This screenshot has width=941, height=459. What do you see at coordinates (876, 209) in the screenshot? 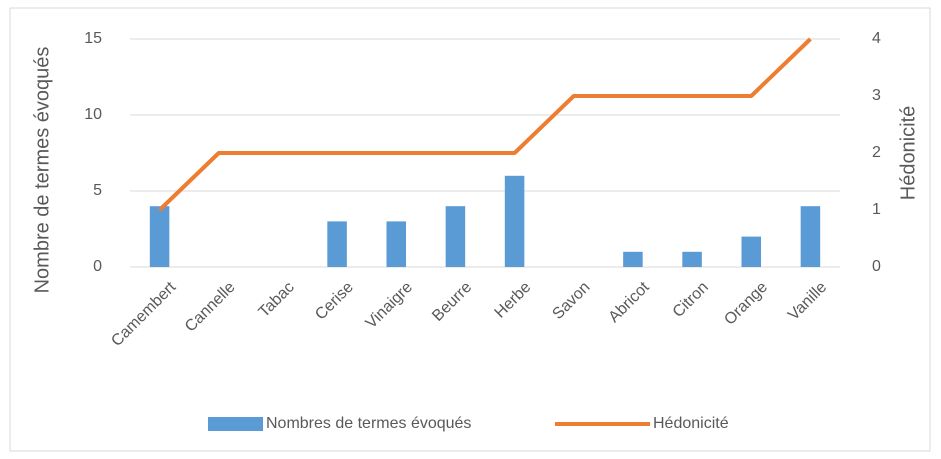
I see `y2-tick-label: 1` at bounding box center [876, 209].